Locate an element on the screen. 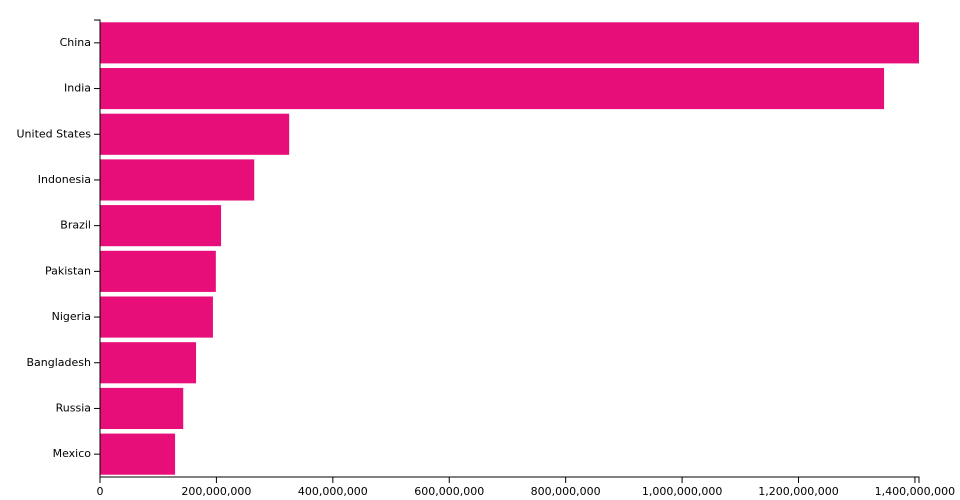 Image resolution: width=960 pixels, height=500 pixels. x-axis is located at coordinates (509, 479).